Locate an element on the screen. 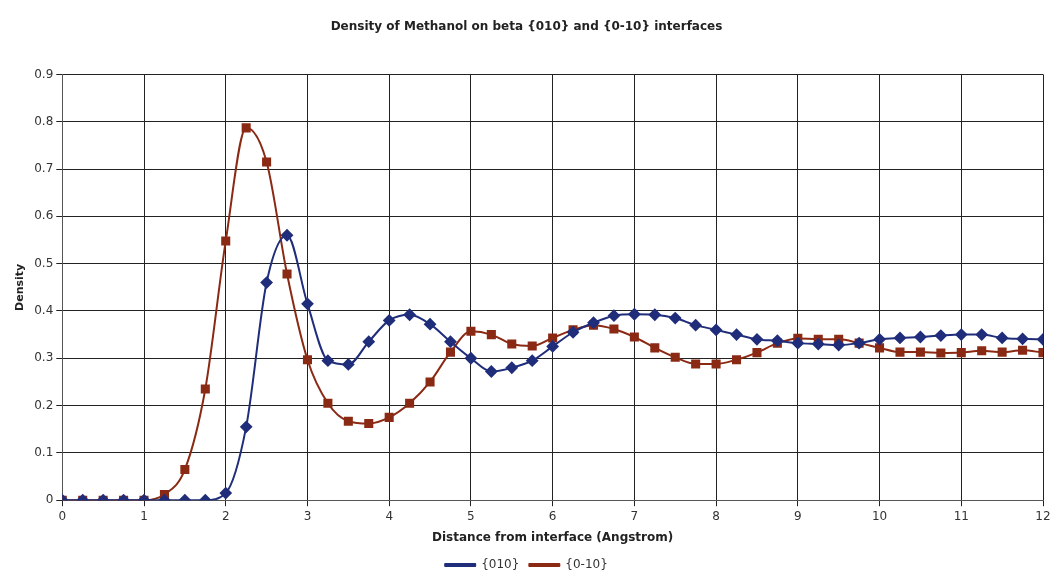 The height and width of the screenshot is (586, 1058). y-tick-label: 0.8 is located at coordinates (44, 120).